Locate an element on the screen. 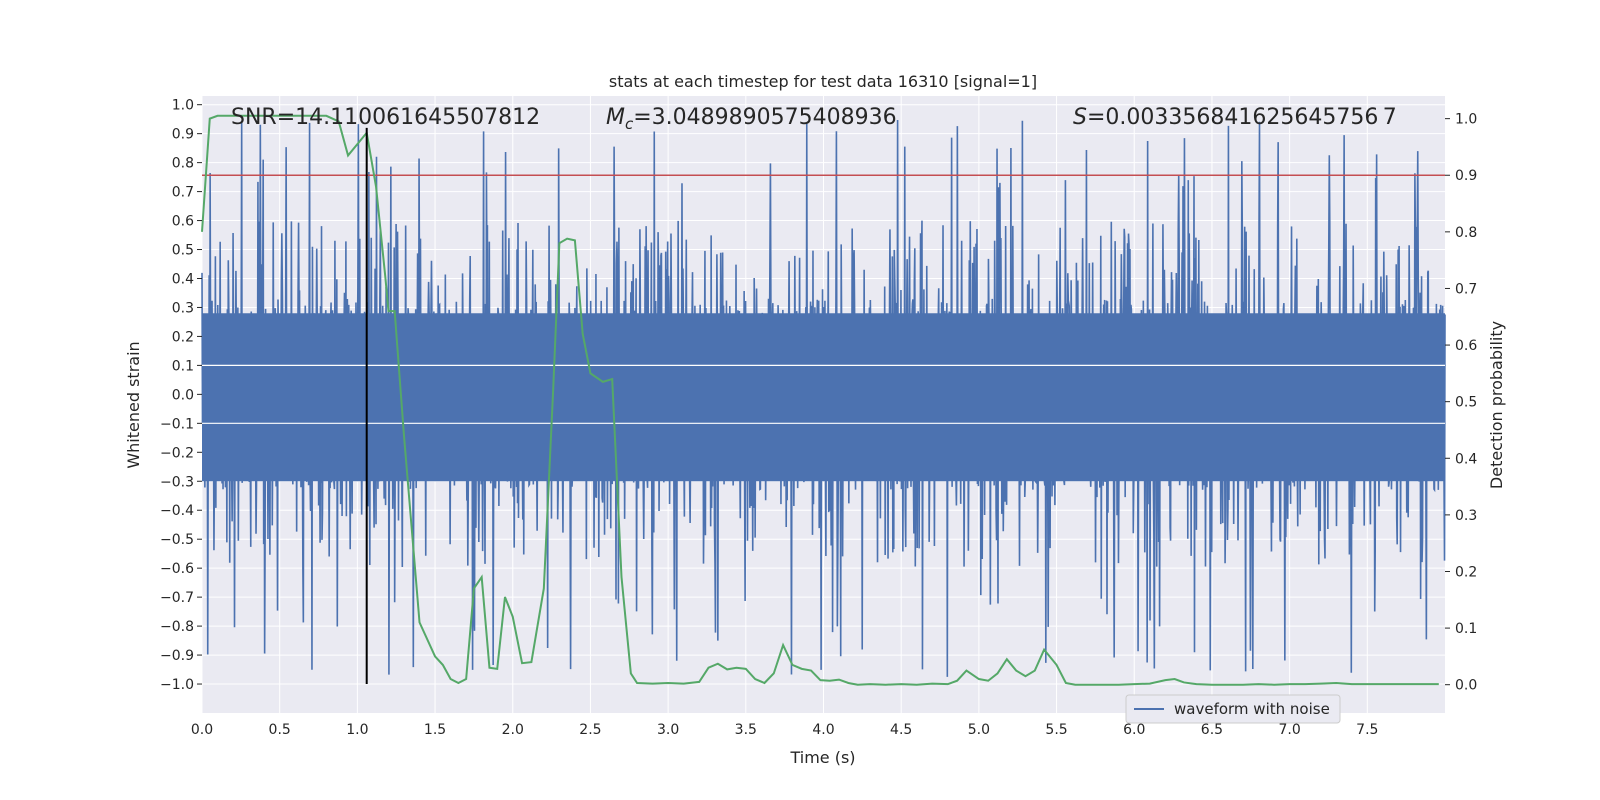 This screenshot has height=800, width=1600. y-tick-label: −1.0 is located at coordinates (177, 685).